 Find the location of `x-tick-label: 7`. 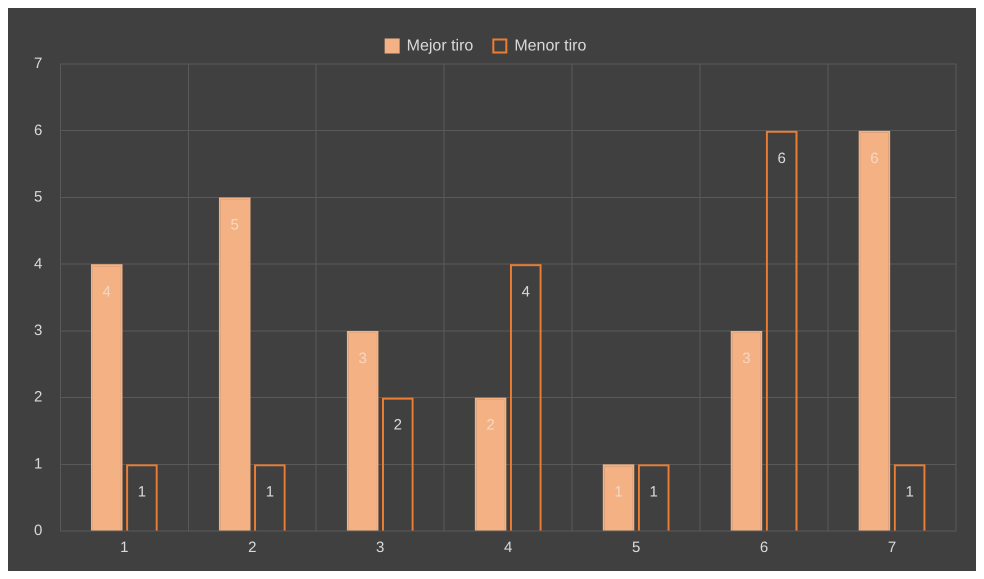

x-tick-label: 7 is located at coordinates (892, 547).